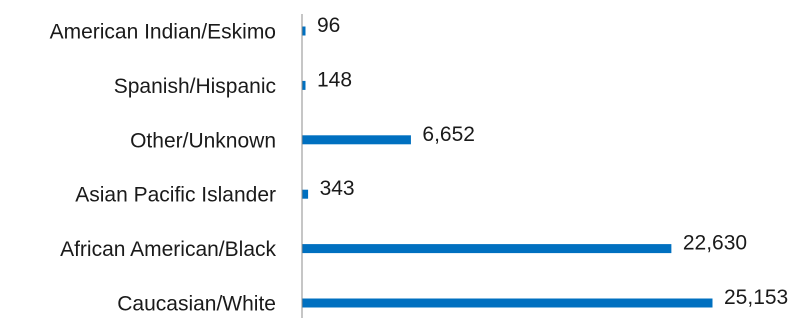 Image resolution: width=793 pixels, height=325 pixels. I want to click on value-label-0: 96, so click(328, 25).